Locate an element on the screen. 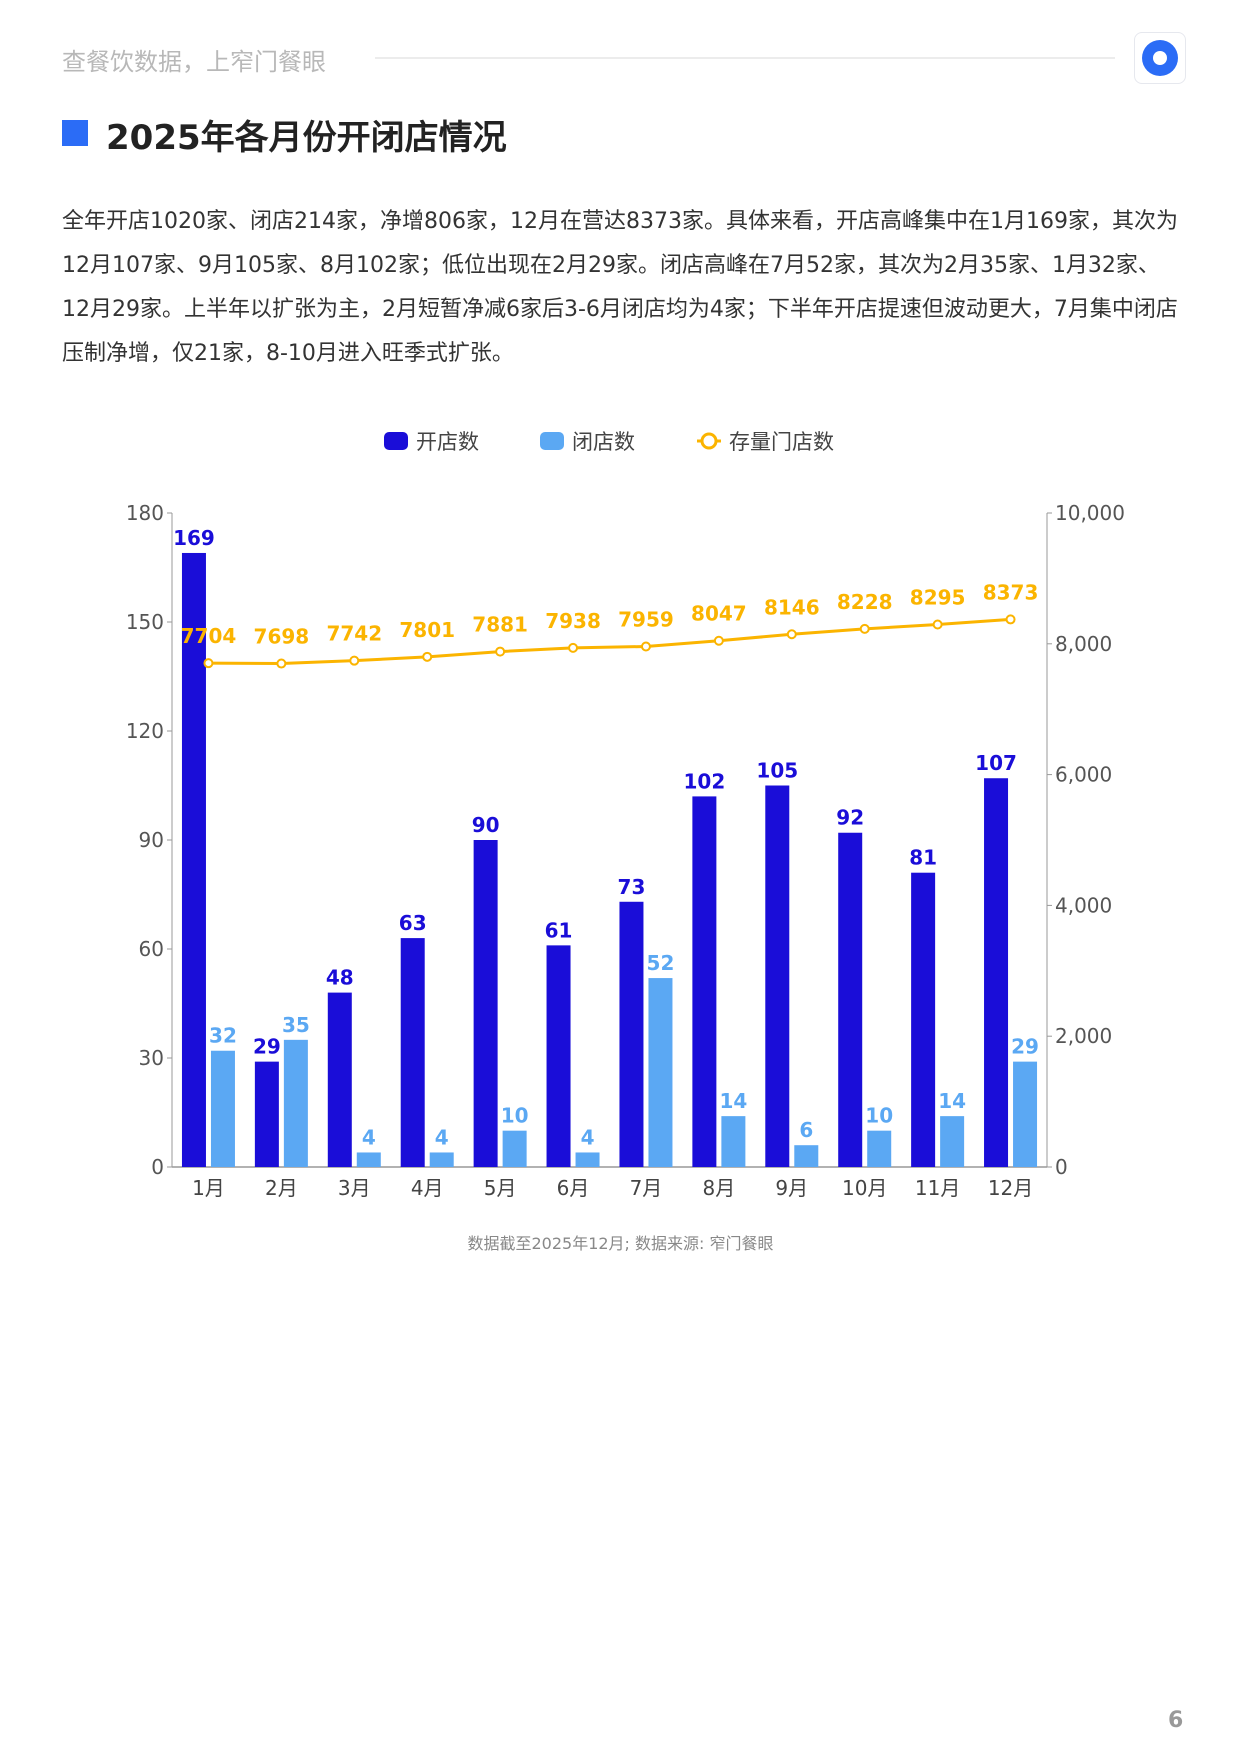  data-label-stock: 7959 is located at coordinates (646, 619).